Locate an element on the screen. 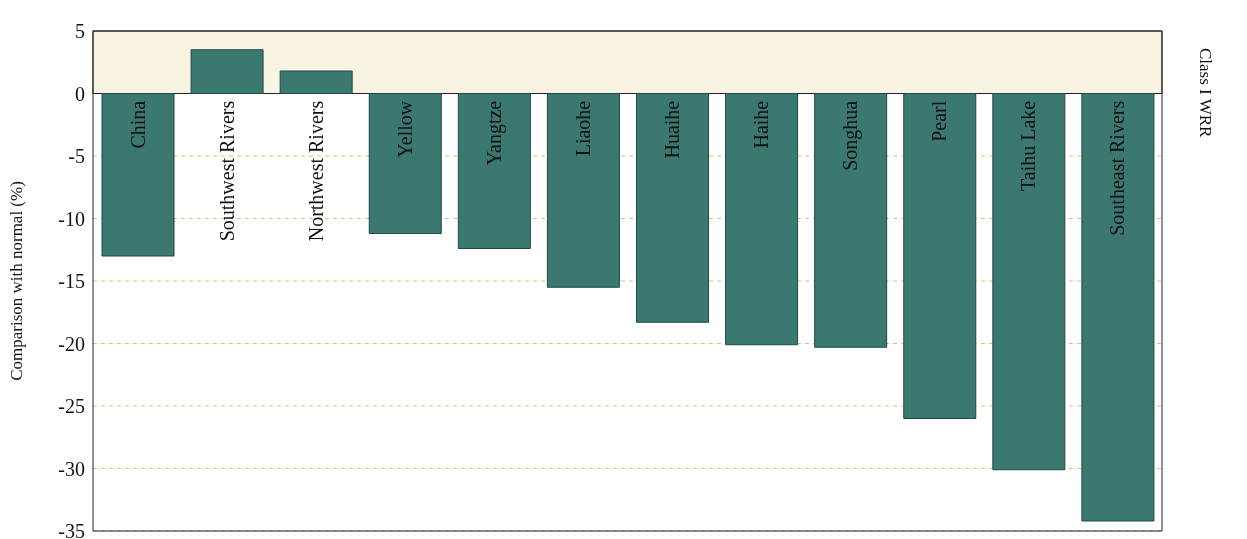 The height and width of the screenshot is (539, 1247). x-tick-label: Southeast Rivers is located at coordinates (1117, 168).